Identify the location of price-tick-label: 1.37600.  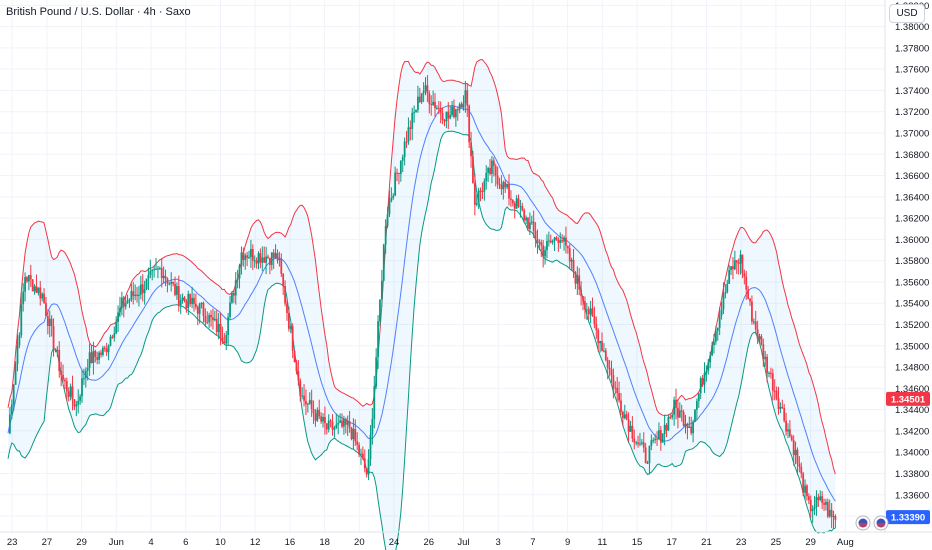
(912, 70).